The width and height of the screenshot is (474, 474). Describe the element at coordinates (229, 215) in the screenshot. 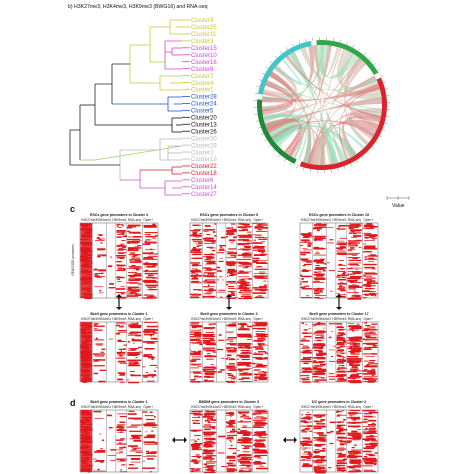

I see `panel-c-top-title: ESCs gene promoters in Cluster 5` at that location.